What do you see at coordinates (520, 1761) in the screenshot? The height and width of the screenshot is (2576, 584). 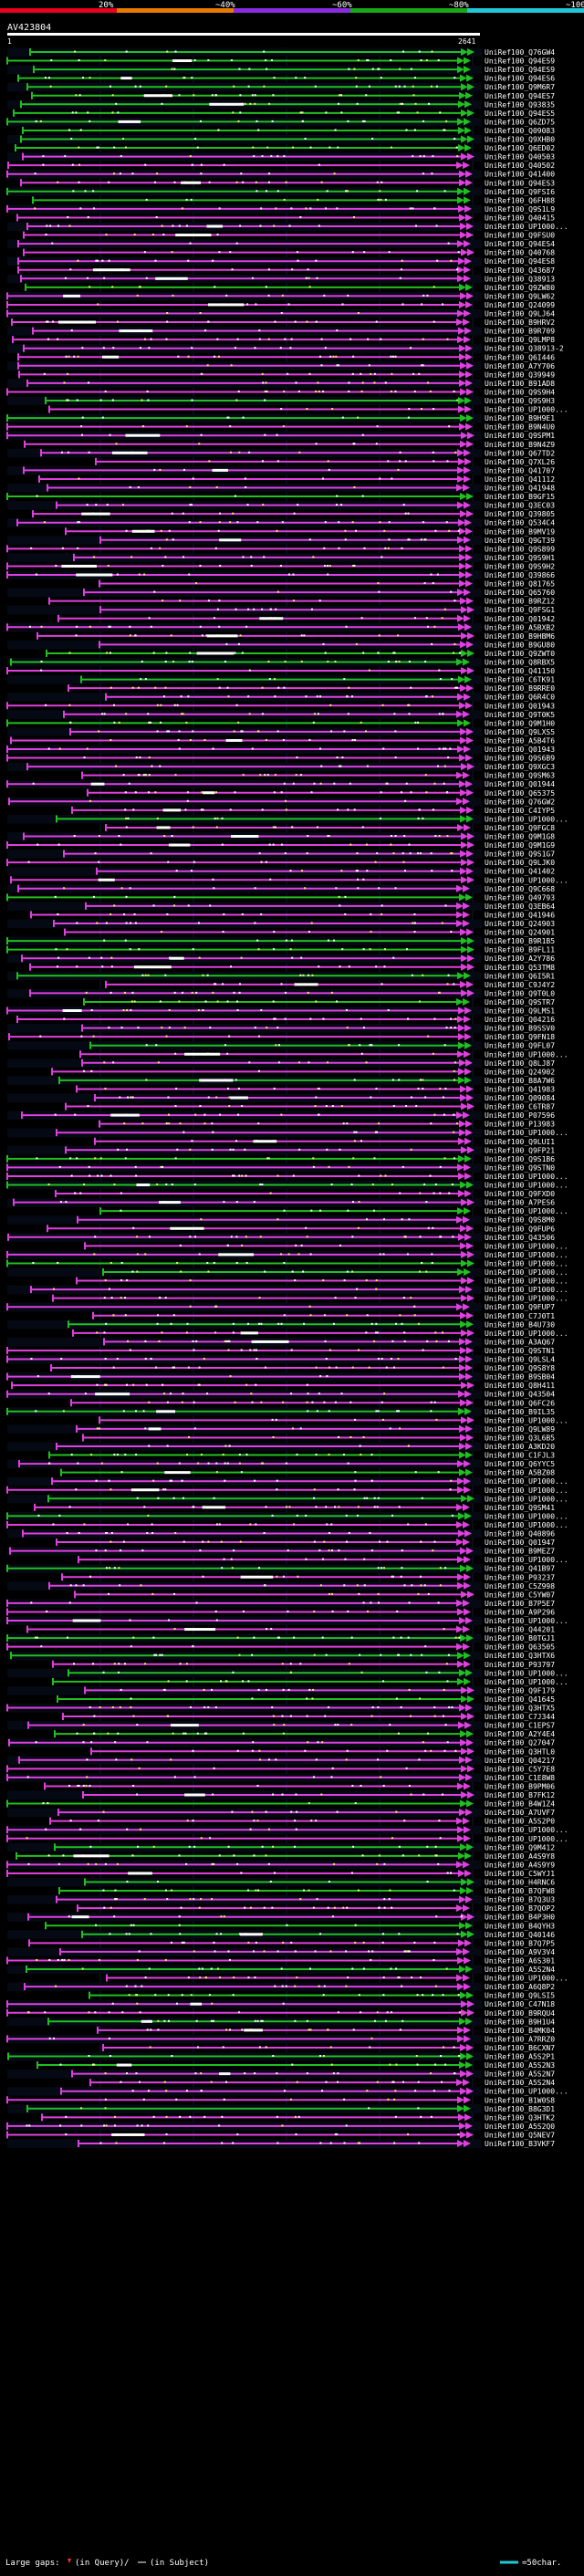 I see `hit-label: UniRef100_Q04217` at bounding box center [520, 1761].